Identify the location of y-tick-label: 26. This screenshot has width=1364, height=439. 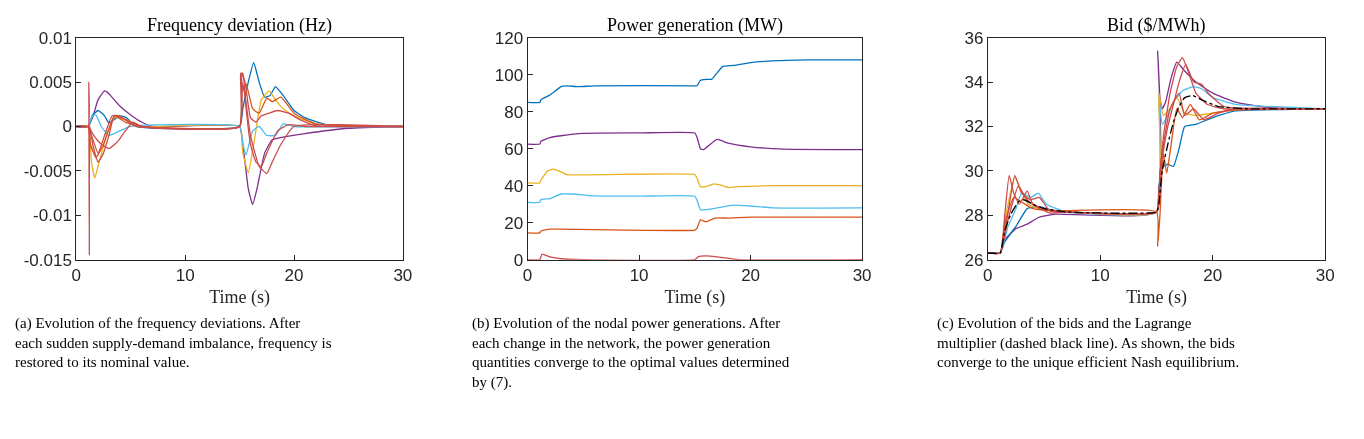
(974, 260).